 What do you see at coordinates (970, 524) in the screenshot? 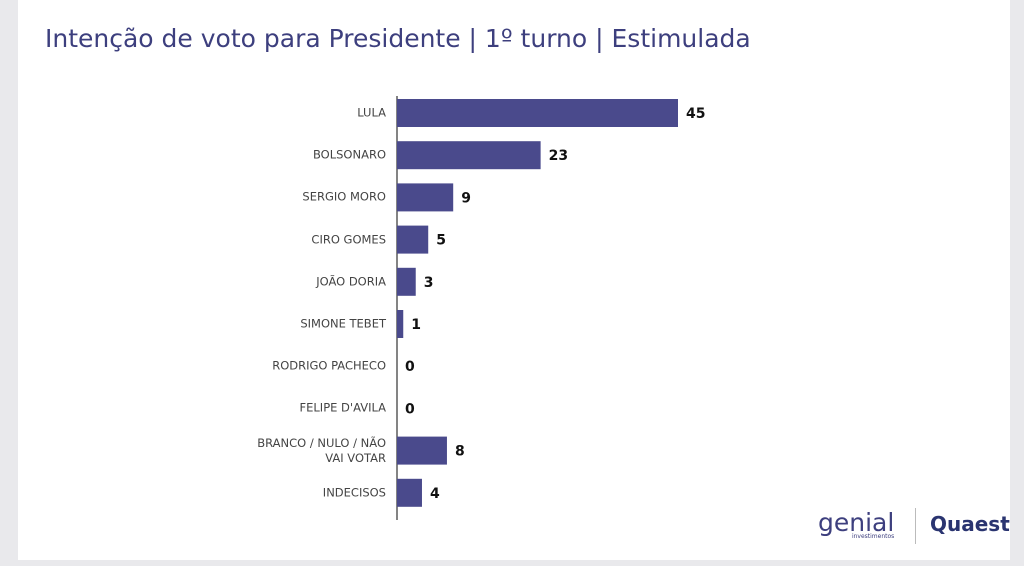
I see `logo-quaest: Quaest` at bounding box center [970, 524].